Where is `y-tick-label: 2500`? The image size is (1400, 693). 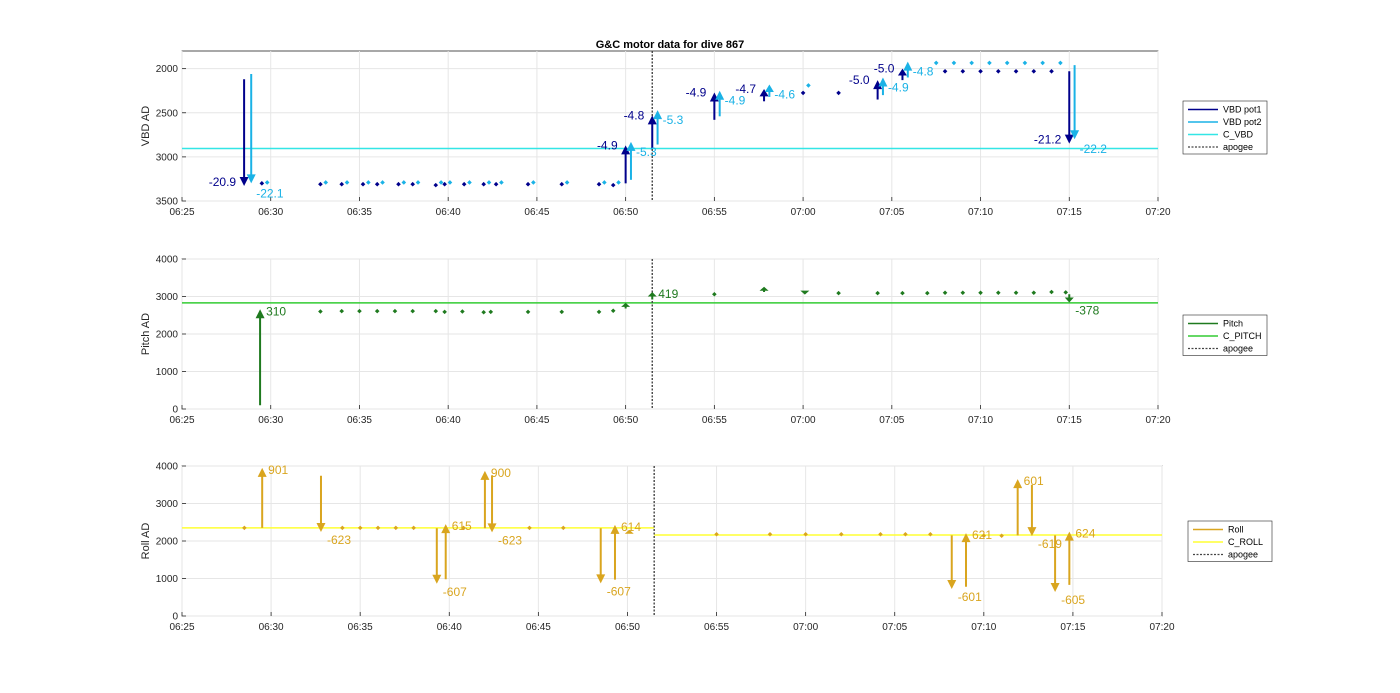 y-tick-label: 2500 is located at coordinates (167, 113).